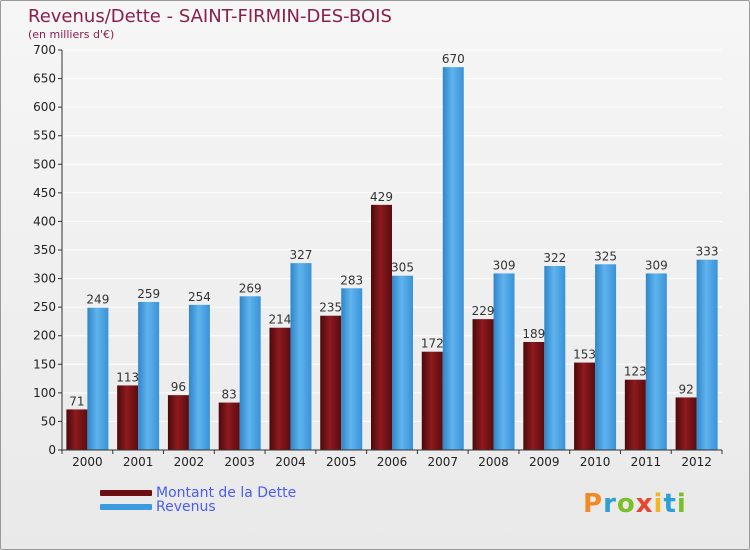  What do you see at coordinates (44, 193) in the screenshot?
I see `y-tick-label: 450` at bounding box center [44, 193].